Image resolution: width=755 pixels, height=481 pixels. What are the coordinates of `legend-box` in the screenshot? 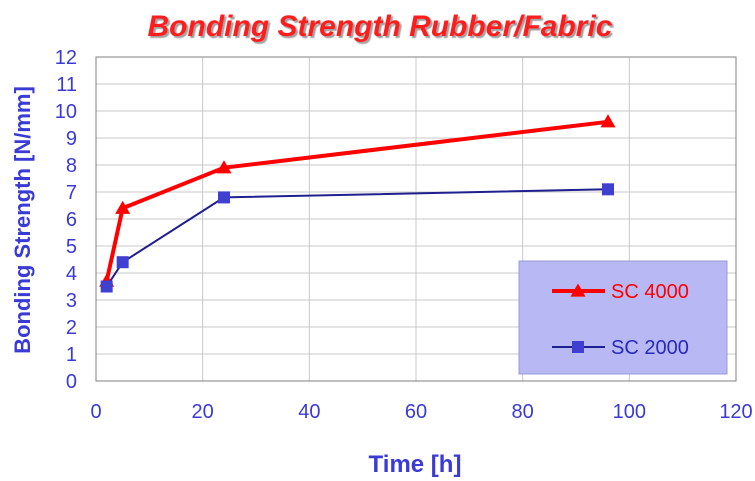 It's located at (623, 317).